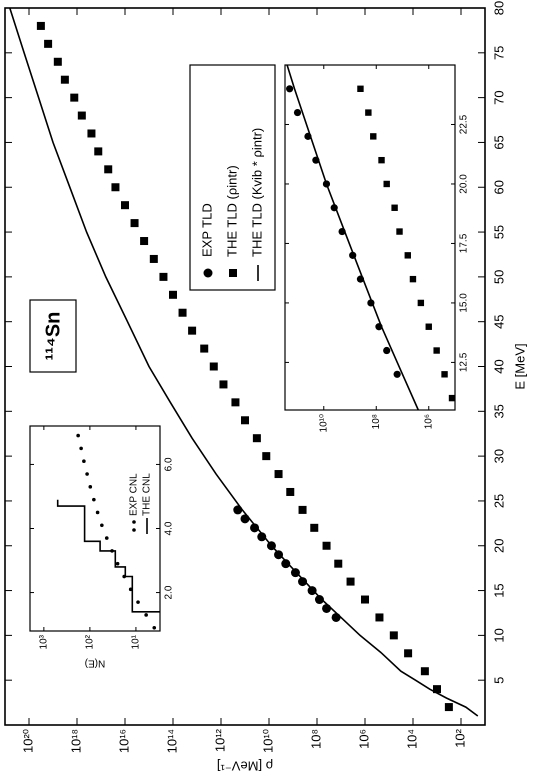 This screenshot has width=538, height=781. What do you see at coordinates (464, 303) in the screenshot?
I see `x-tick-label: 15.0` at bounding box center [464, 303].